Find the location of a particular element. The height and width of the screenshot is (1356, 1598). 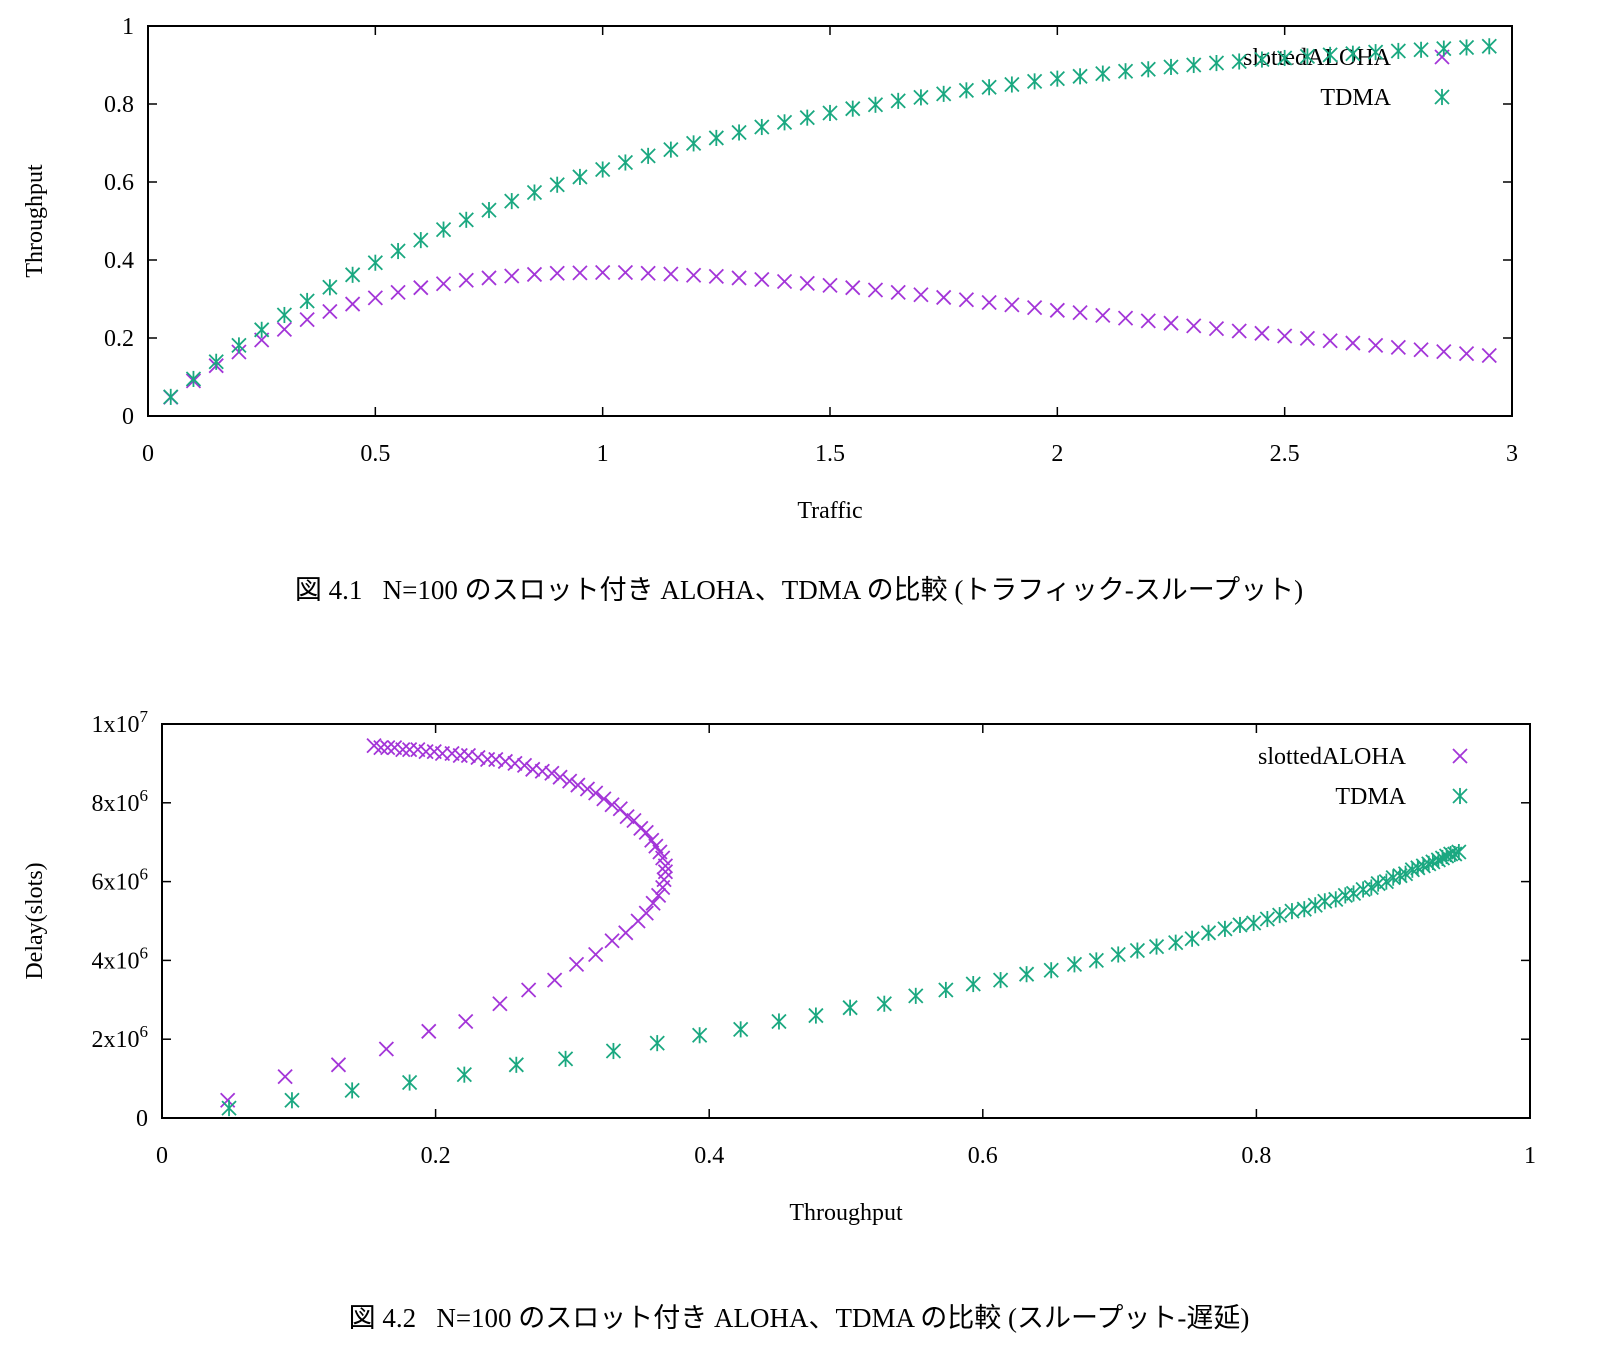

x-tick-label: 1 is located at coordinates (1530, 1156).